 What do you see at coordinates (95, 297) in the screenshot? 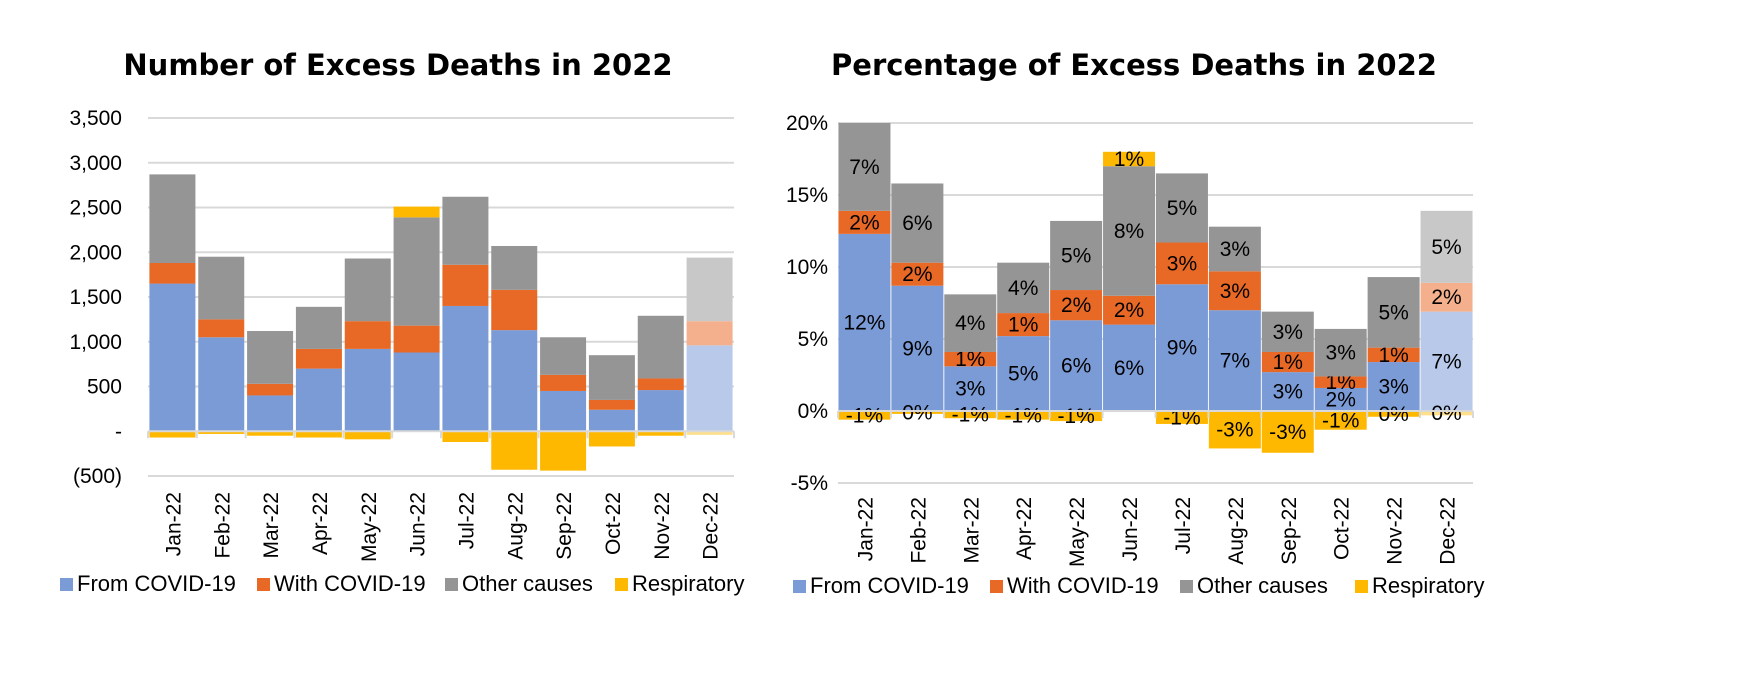
I see `y-tick-label: 1,500` at bounding box center [95, 297].